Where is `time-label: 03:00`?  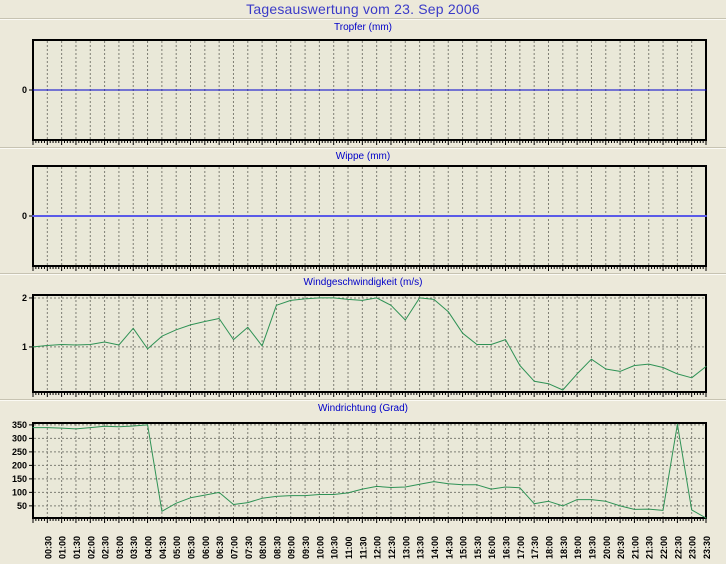
time-label: 03:00 is located at coordinates (120, 547).